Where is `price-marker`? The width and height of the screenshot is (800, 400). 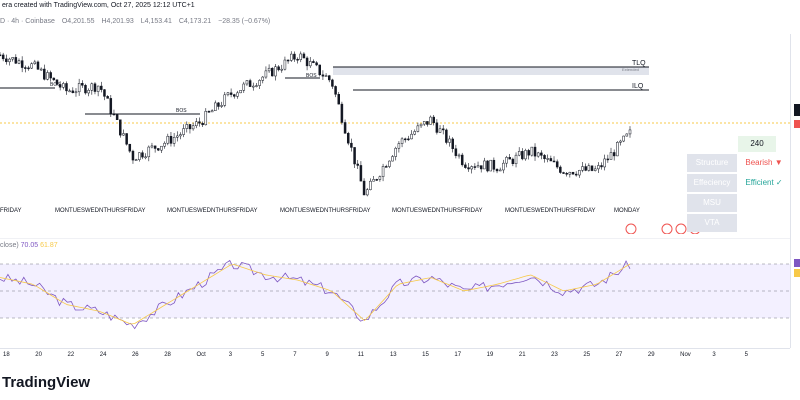 price-marker is located at coordinates (797, 110).